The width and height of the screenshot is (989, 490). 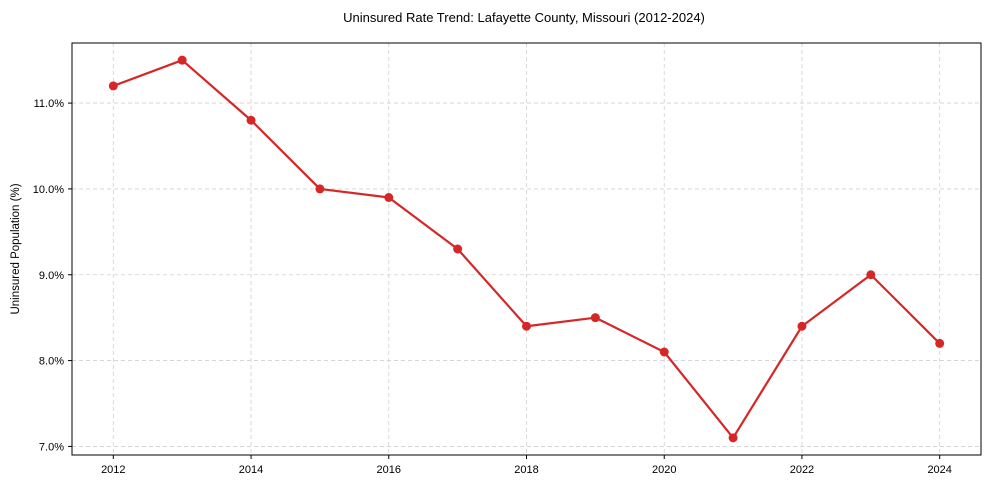 What do you see at coordinates (802, 470) in the screenshot?
I see `x-tick-label: 2022` at bounding box center [802, 470].